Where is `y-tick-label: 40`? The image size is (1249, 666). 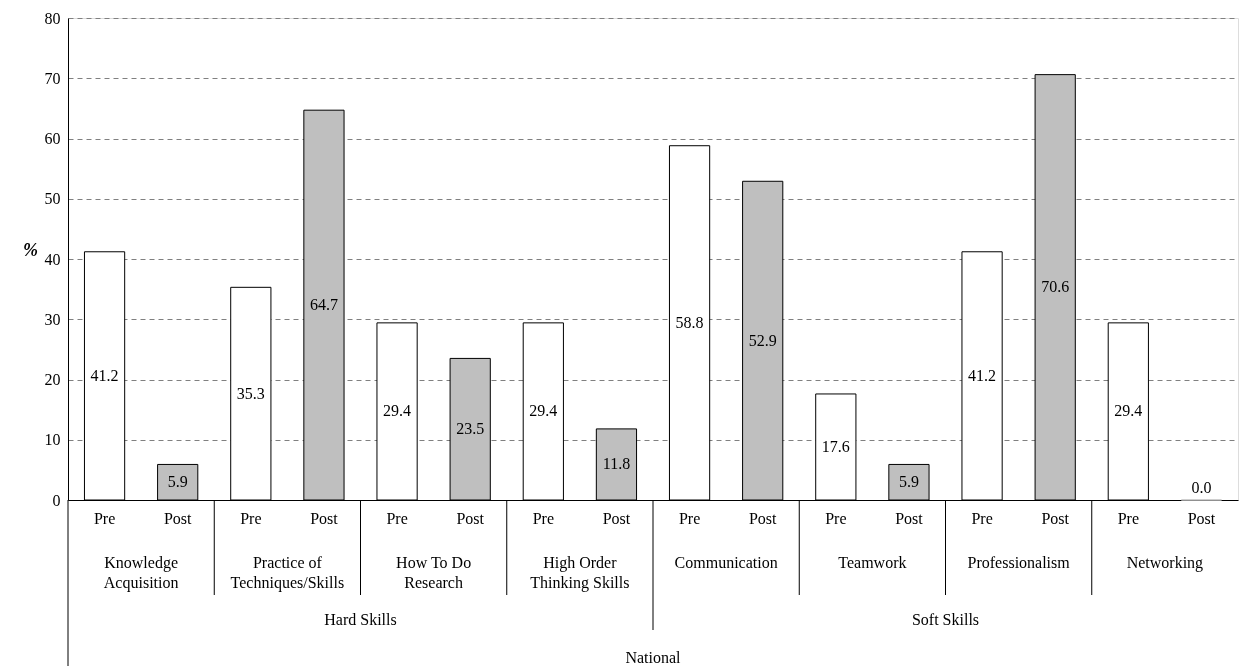
y-tick-label: 40 is located at coordinates (52, 259).